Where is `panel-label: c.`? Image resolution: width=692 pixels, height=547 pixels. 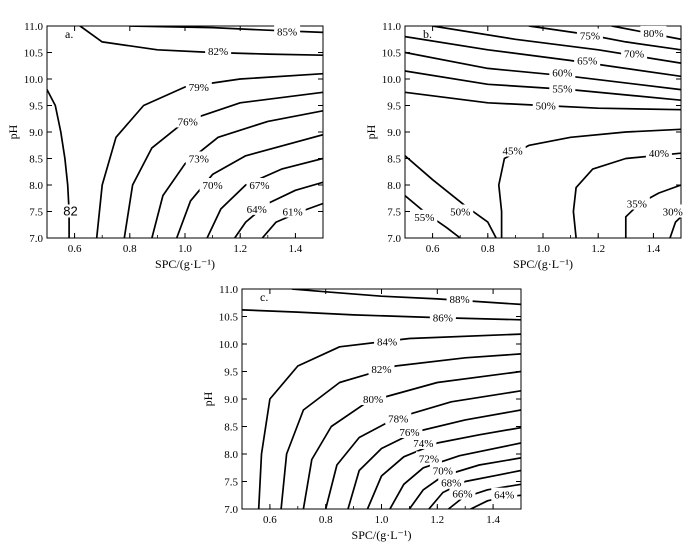 panel-label: c. is located at coordinates (264, 297).